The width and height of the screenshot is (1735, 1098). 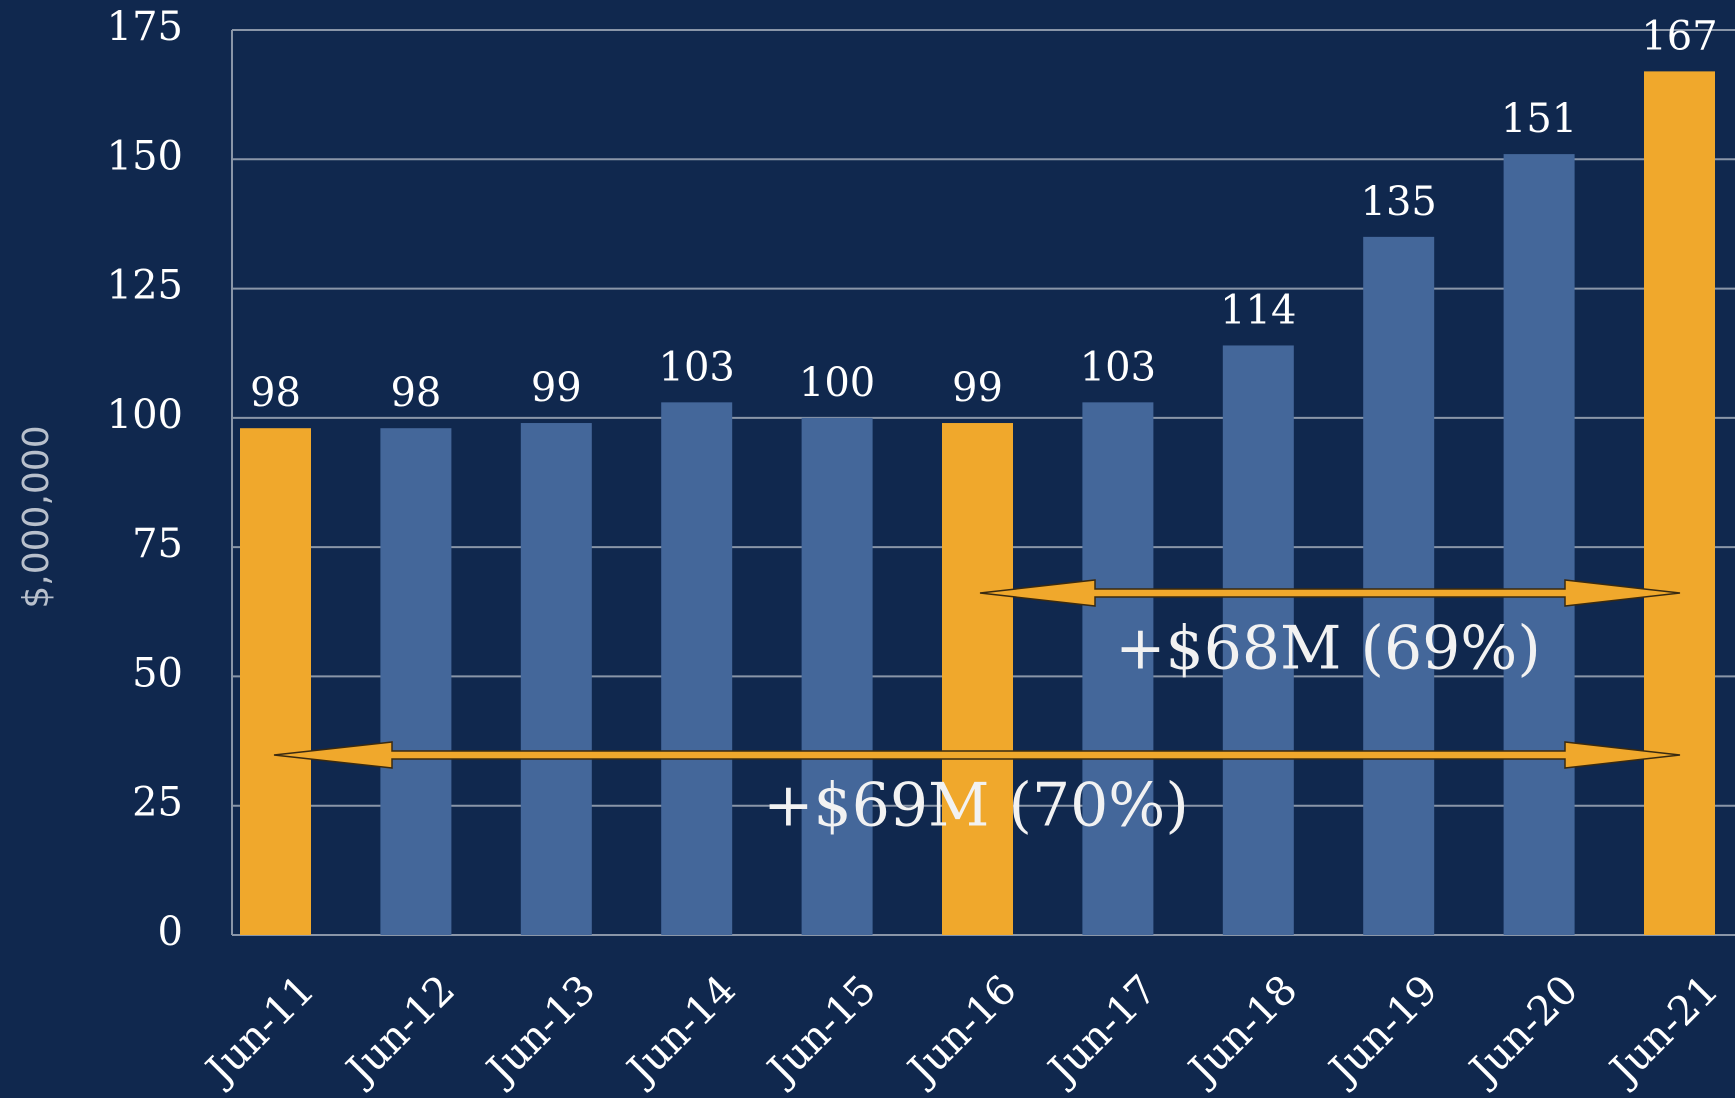 I want to click on y-tick-label: 75, so click(x=157, y=544).